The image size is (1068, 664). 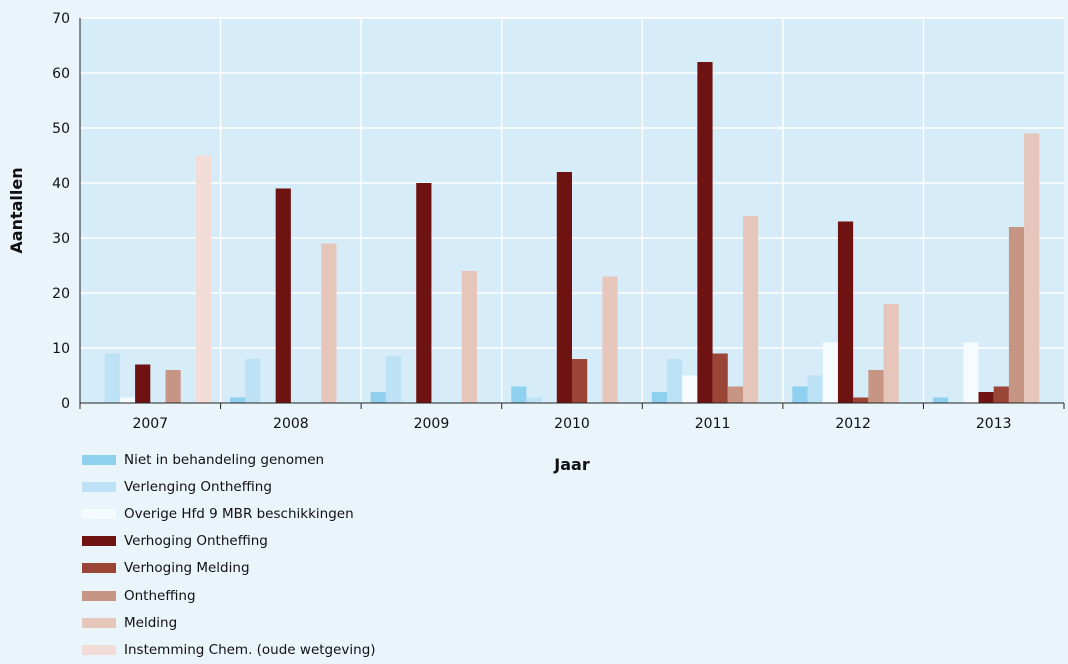 I want to click on bar-2011-verlenging-ontheffing, so click(x=674, y=381).